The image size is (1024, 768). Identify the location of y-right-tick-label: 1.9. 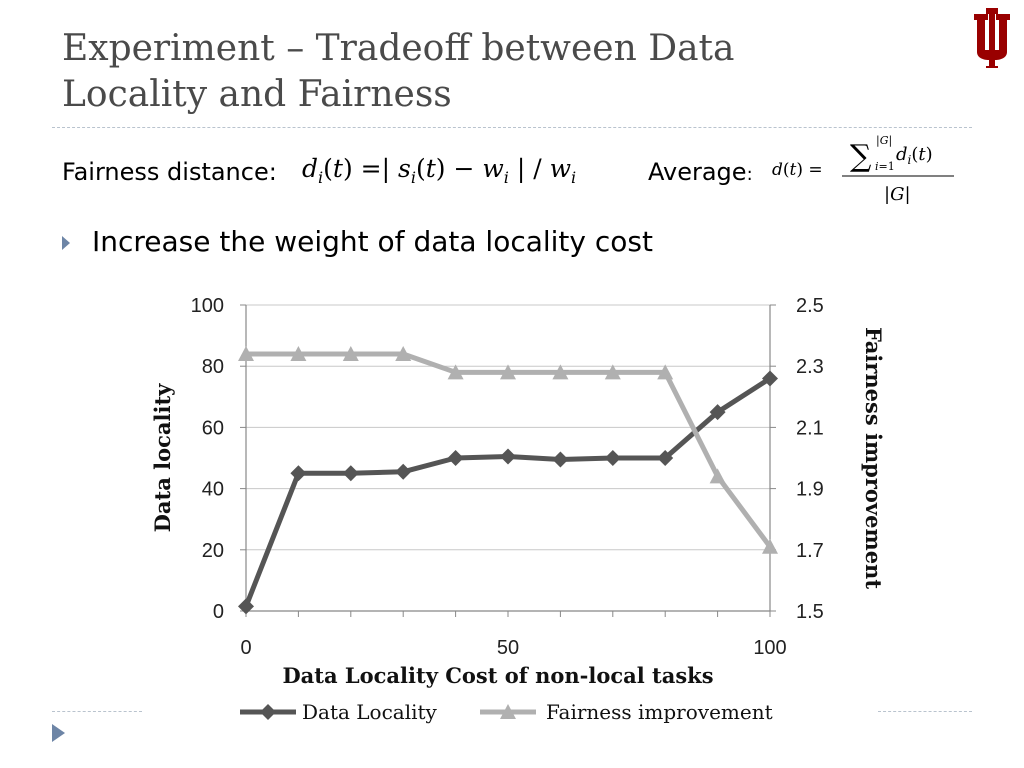
(810, 490).